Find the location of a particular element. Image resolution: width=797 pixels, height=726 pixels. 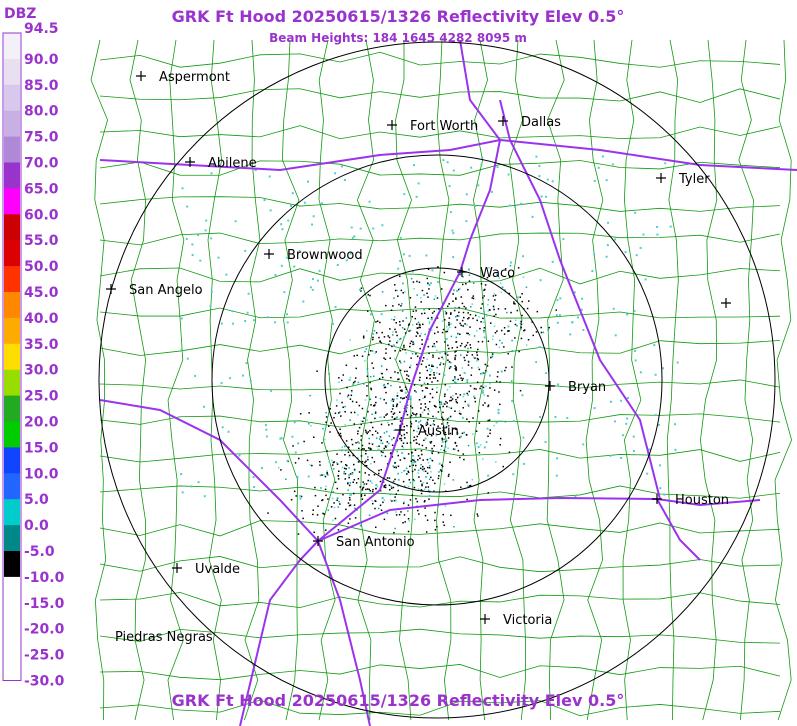

city-marker is located at coordinates (485, 619).